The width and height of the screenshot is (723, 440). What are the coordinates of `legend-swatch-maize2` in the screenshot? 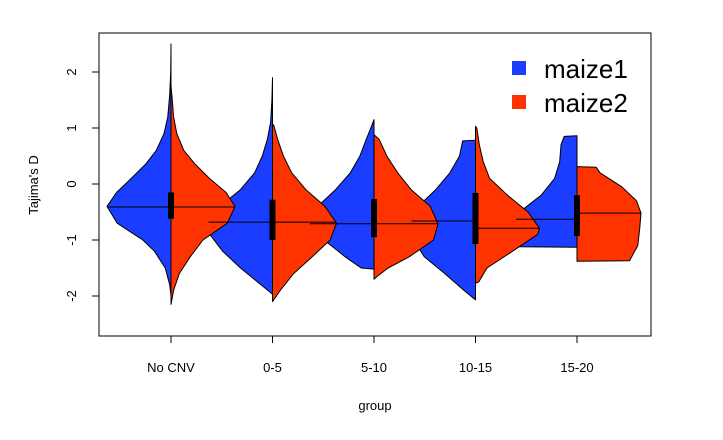 It's located at (519, 102).